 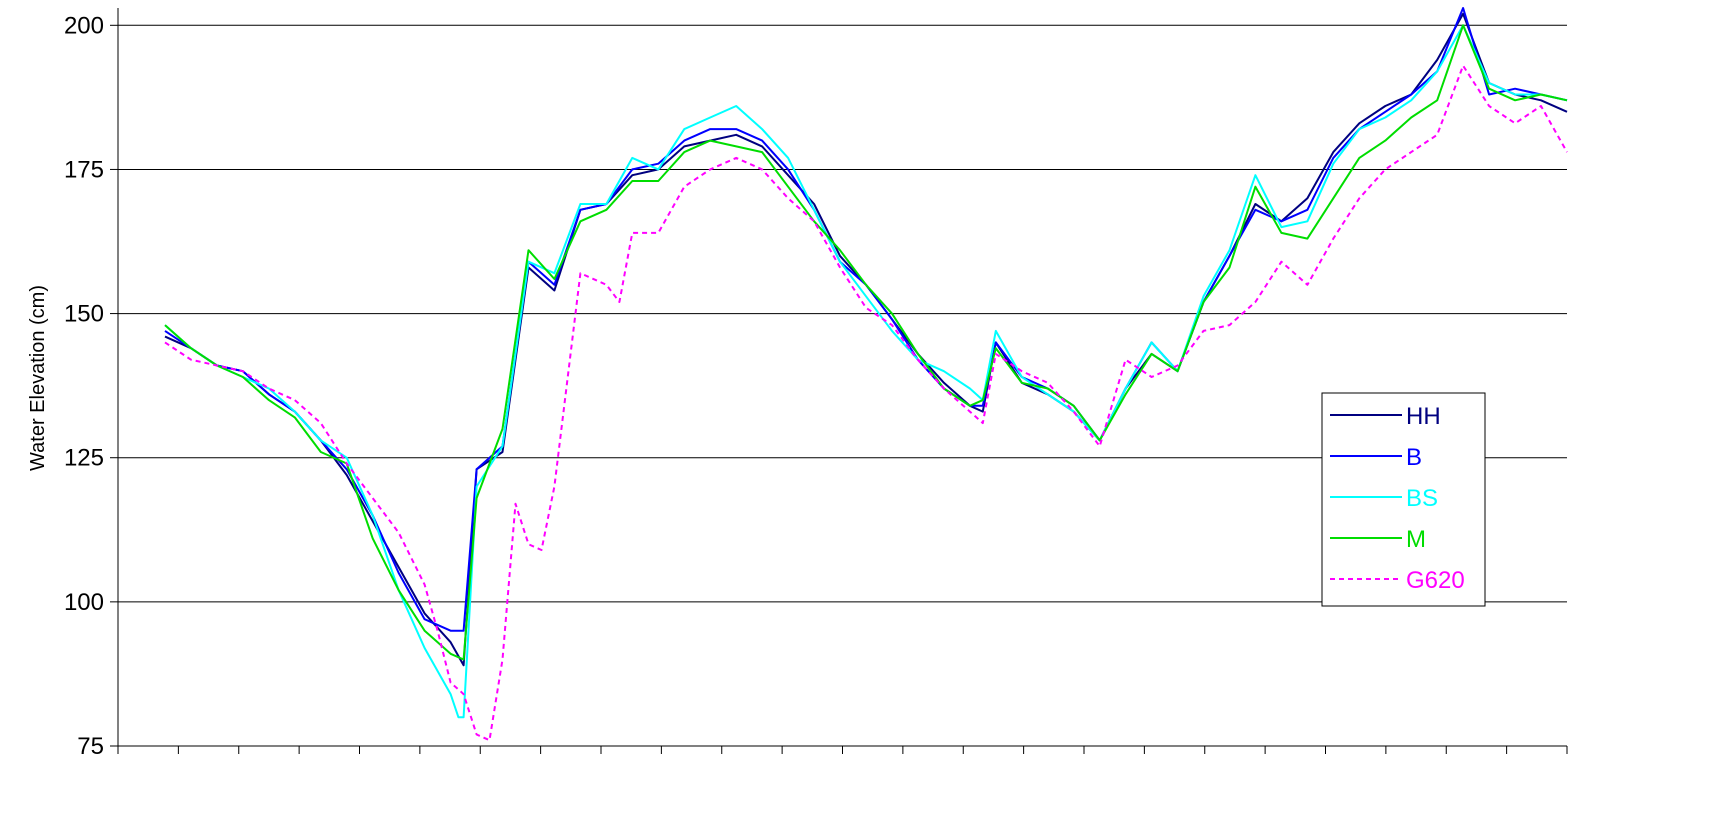 I want to click on legend: HH B BS M G620, so click(x=1403, y=499).